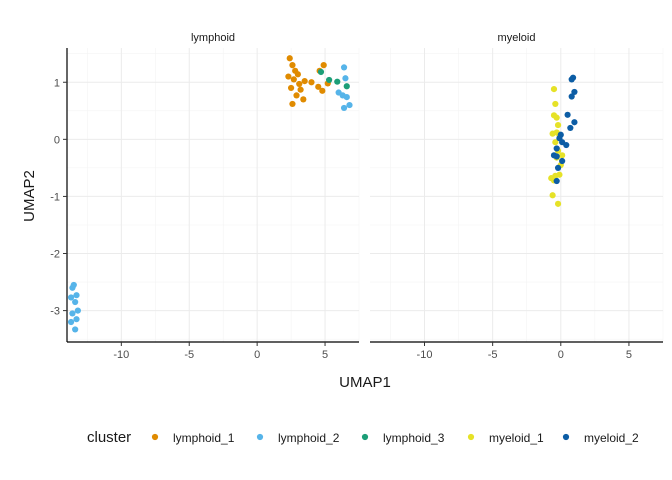  What do you see at coordinates (204, 438) in the screenshot?
I see `legend-label-lymphoid_1: lymphoid_1` at bounding box center [204, 438].